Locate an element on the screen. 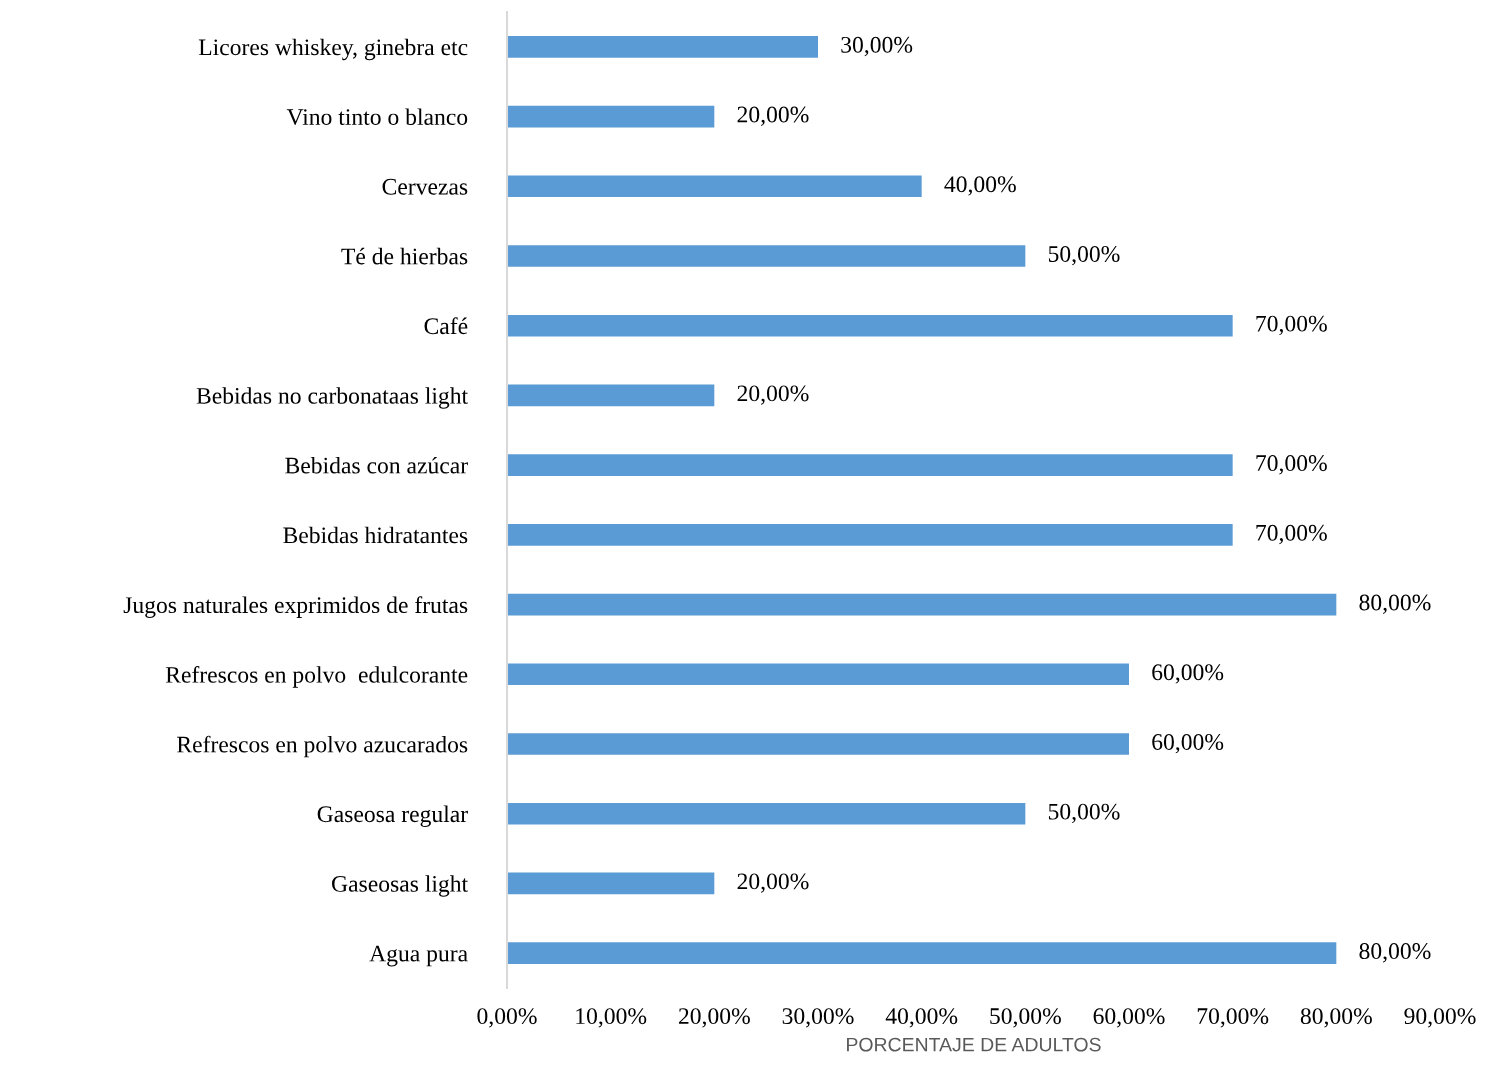  y-tick-label: Agua pura is located at coordinates (418, 956).